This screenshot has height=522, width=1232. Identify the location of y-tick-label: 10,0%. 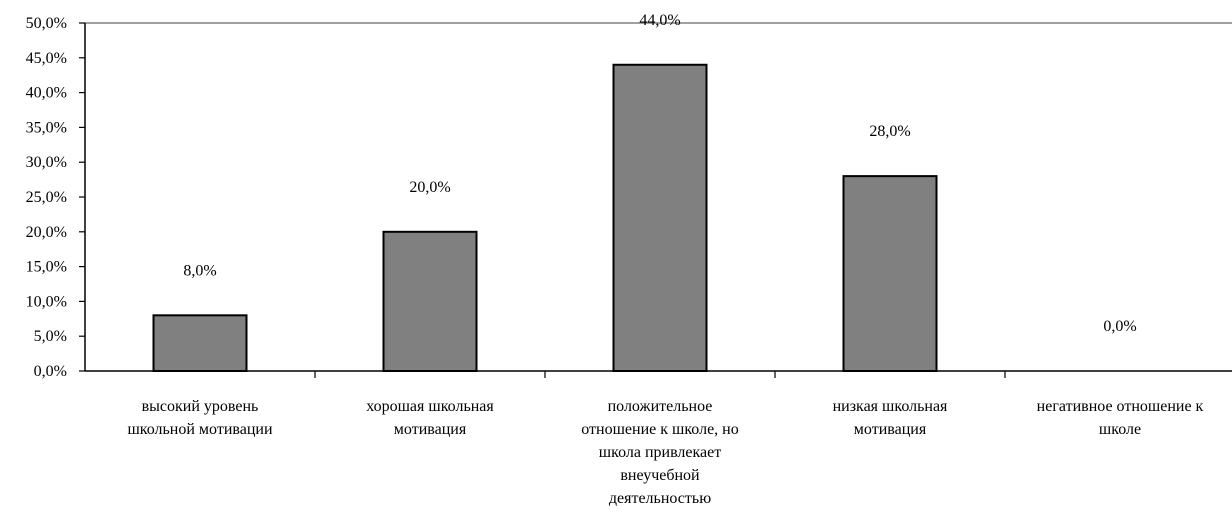
(46, 301).